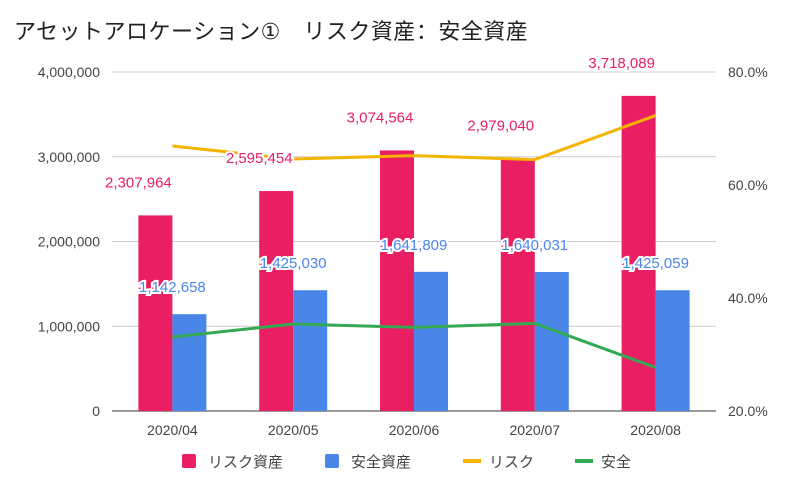 Image resolution: width=800 pixels, height=496 pixels. Describe the element at coordinates (500, 126) in the screenshot. I see `data-label: 2,979,040` at that location.